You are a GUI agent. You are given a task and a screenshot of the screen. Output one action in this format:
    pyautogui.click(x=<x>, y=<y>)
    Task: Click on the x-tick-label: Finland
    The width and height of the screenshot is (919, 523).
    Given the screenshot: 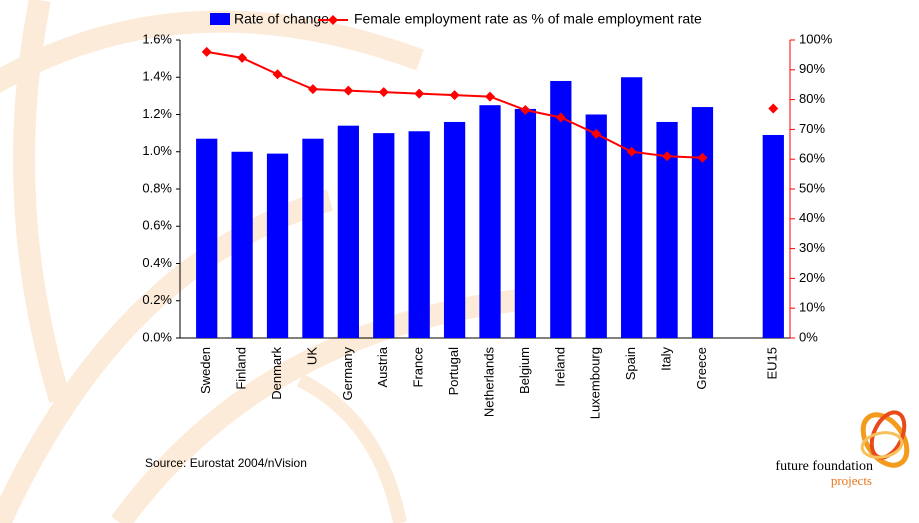 What is the action you would take?
    pyautogui.click(x=241, y=368)
    